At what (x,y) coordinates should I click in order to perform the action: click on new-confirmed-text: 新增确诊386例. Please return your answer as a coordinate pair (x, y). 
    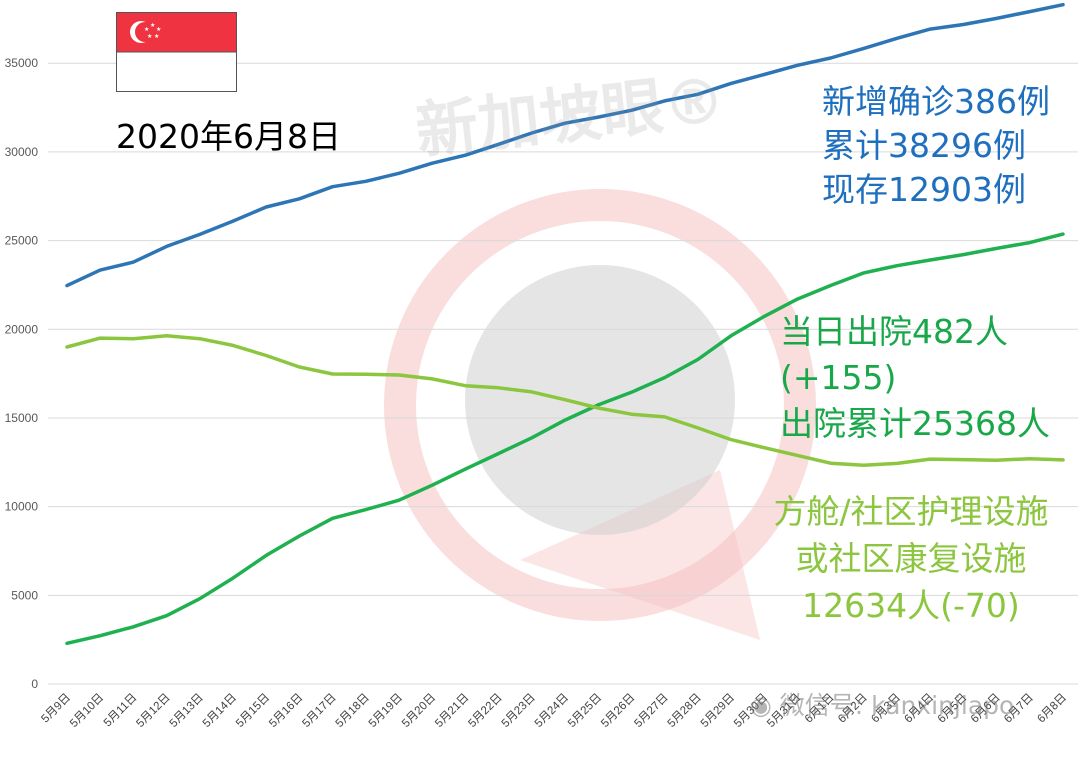
    Looking at the image, I should click on (936, 101).